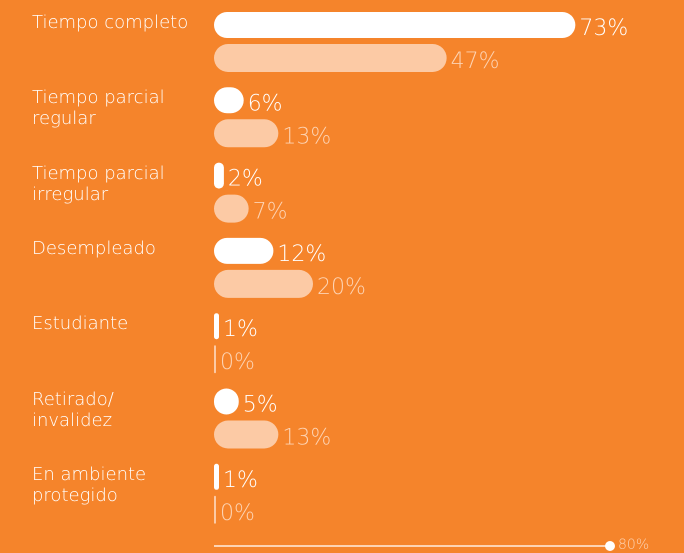 The height and width of the screenshot is (553, 684). Describe the element at coordinates (301, 254) in the screenshot. I see `value-label: 12%` at that location.